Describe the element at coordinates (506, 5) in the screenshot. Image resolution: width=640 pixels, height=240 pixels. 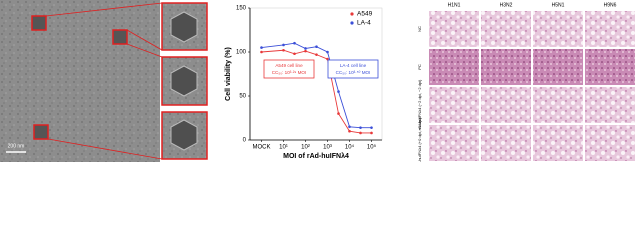
I see `column-header: H3N2` at that location.